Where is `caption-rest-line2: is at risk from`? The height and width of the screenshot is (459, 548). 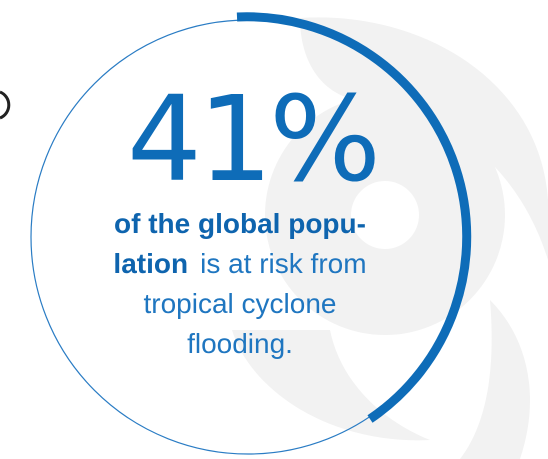 caption-rest-line2: is at risk from is located at coordinates (283, 263).